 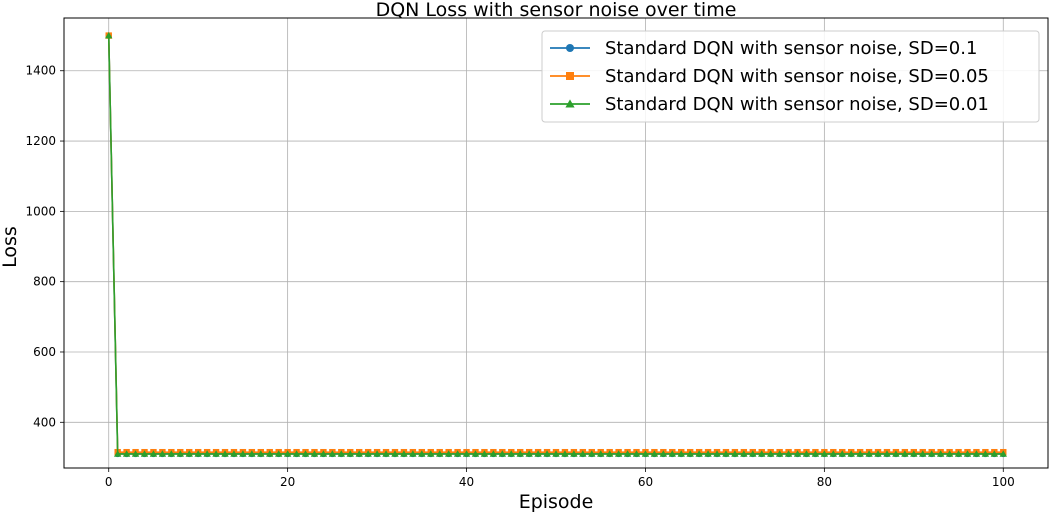 I want to click on x-tick-label: 60, so click(x=645, y=482).